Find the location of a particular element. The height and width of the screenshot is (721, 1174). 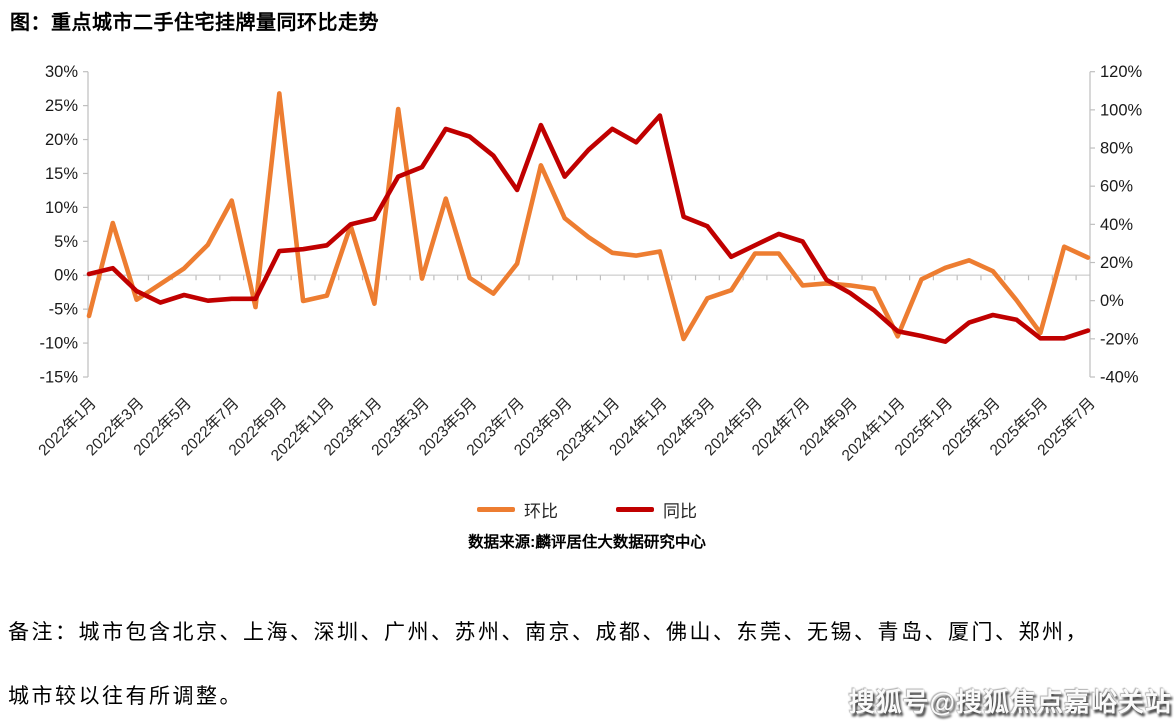

data-source-note: 数据来源:麟评居住大数据研究中心 is located at coordinates (587, 542).